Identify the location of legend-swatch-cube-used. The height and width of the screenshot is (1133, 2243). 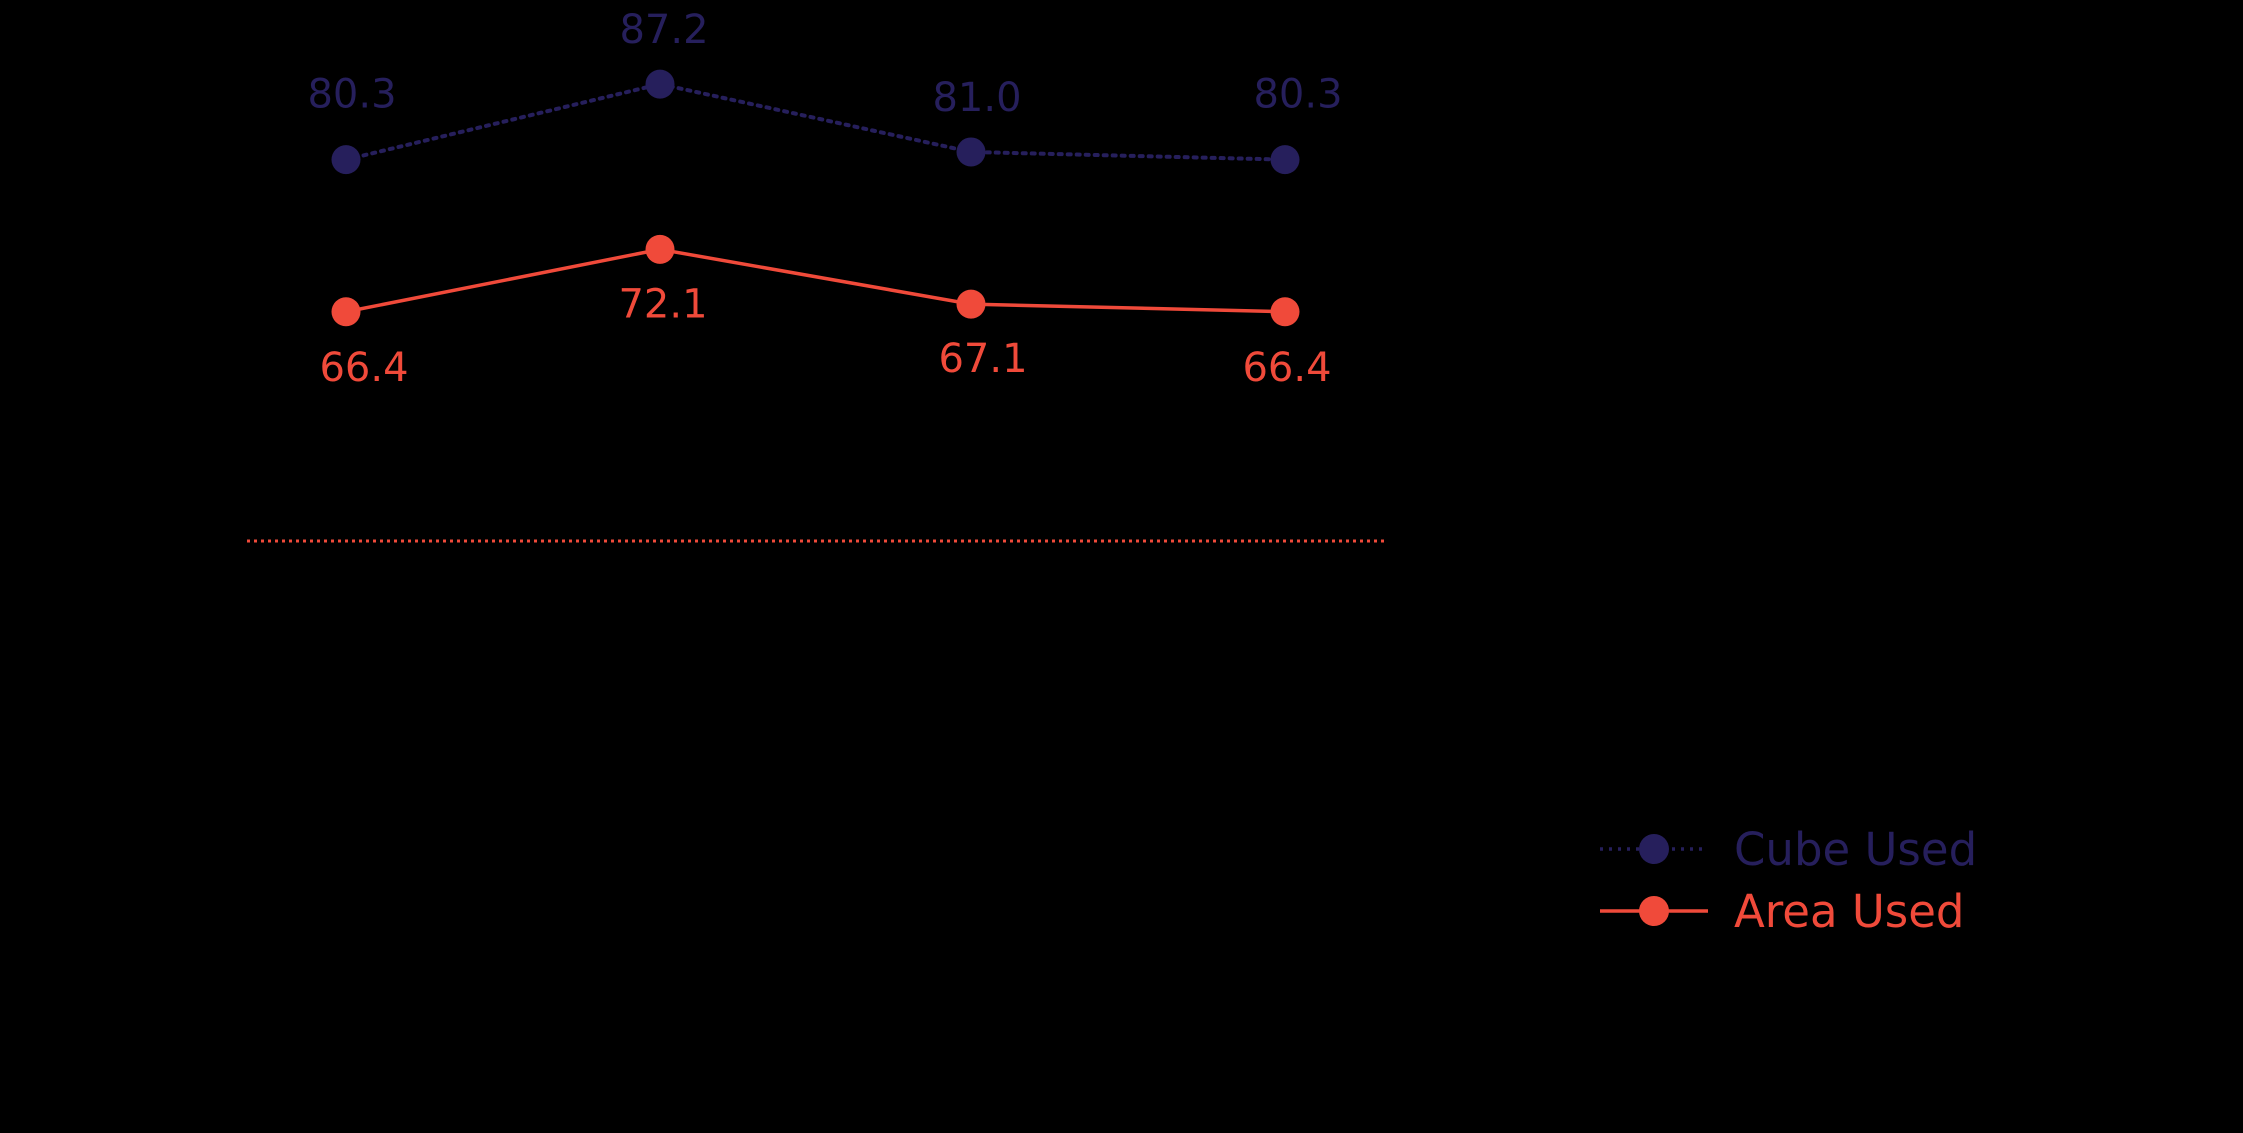
(1654, 849).